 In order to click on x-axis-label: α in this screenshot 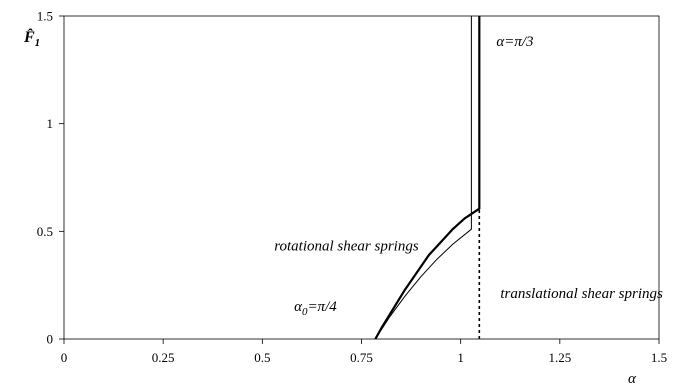, I will do `click(632, 379)`.